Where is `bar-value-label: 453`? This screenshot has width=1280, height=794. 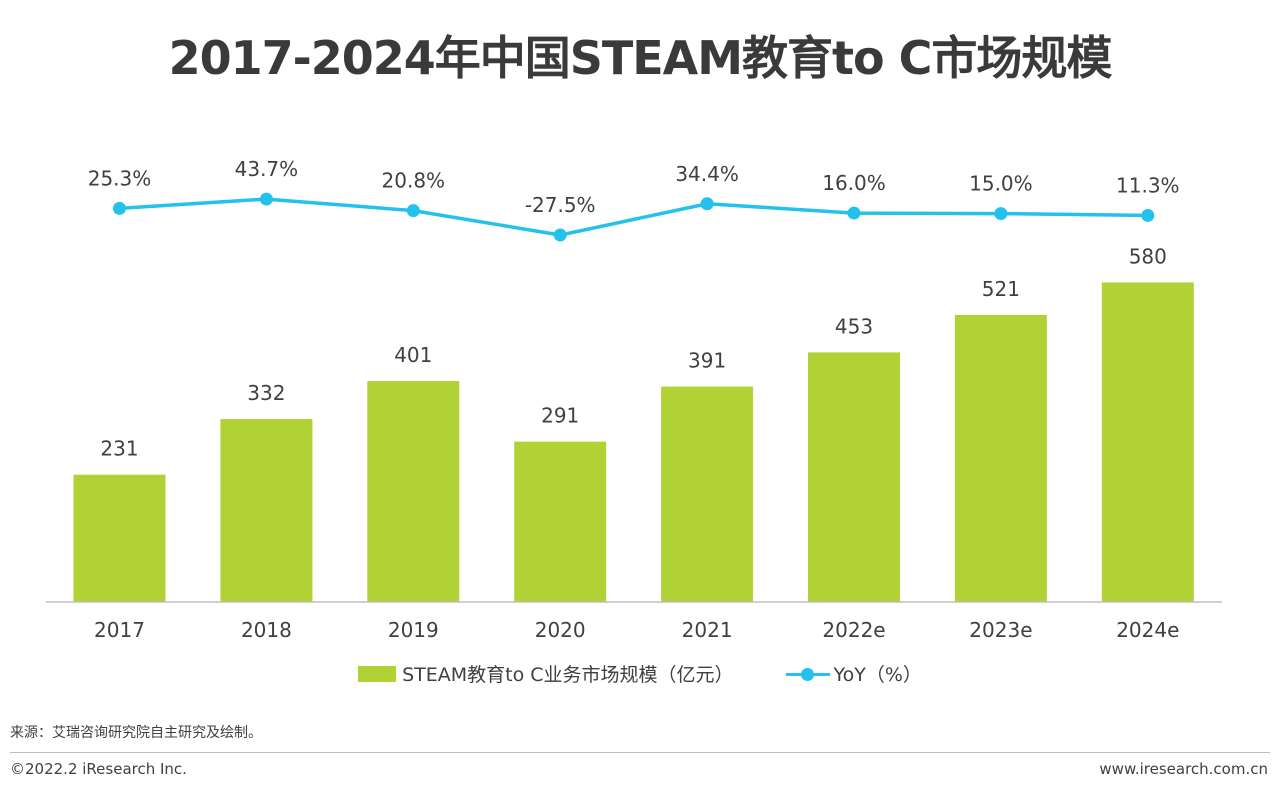
bar-value-label: 453 is located at coordinates (854, 326).